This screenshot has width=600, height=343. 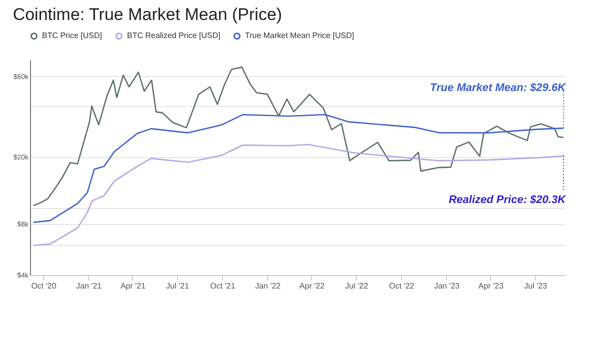 What do you see at coordinates (173, 35) in the screenshot?
I see `legend-label: BTC Realized Price [USD]` at bounding box center [173, 35].